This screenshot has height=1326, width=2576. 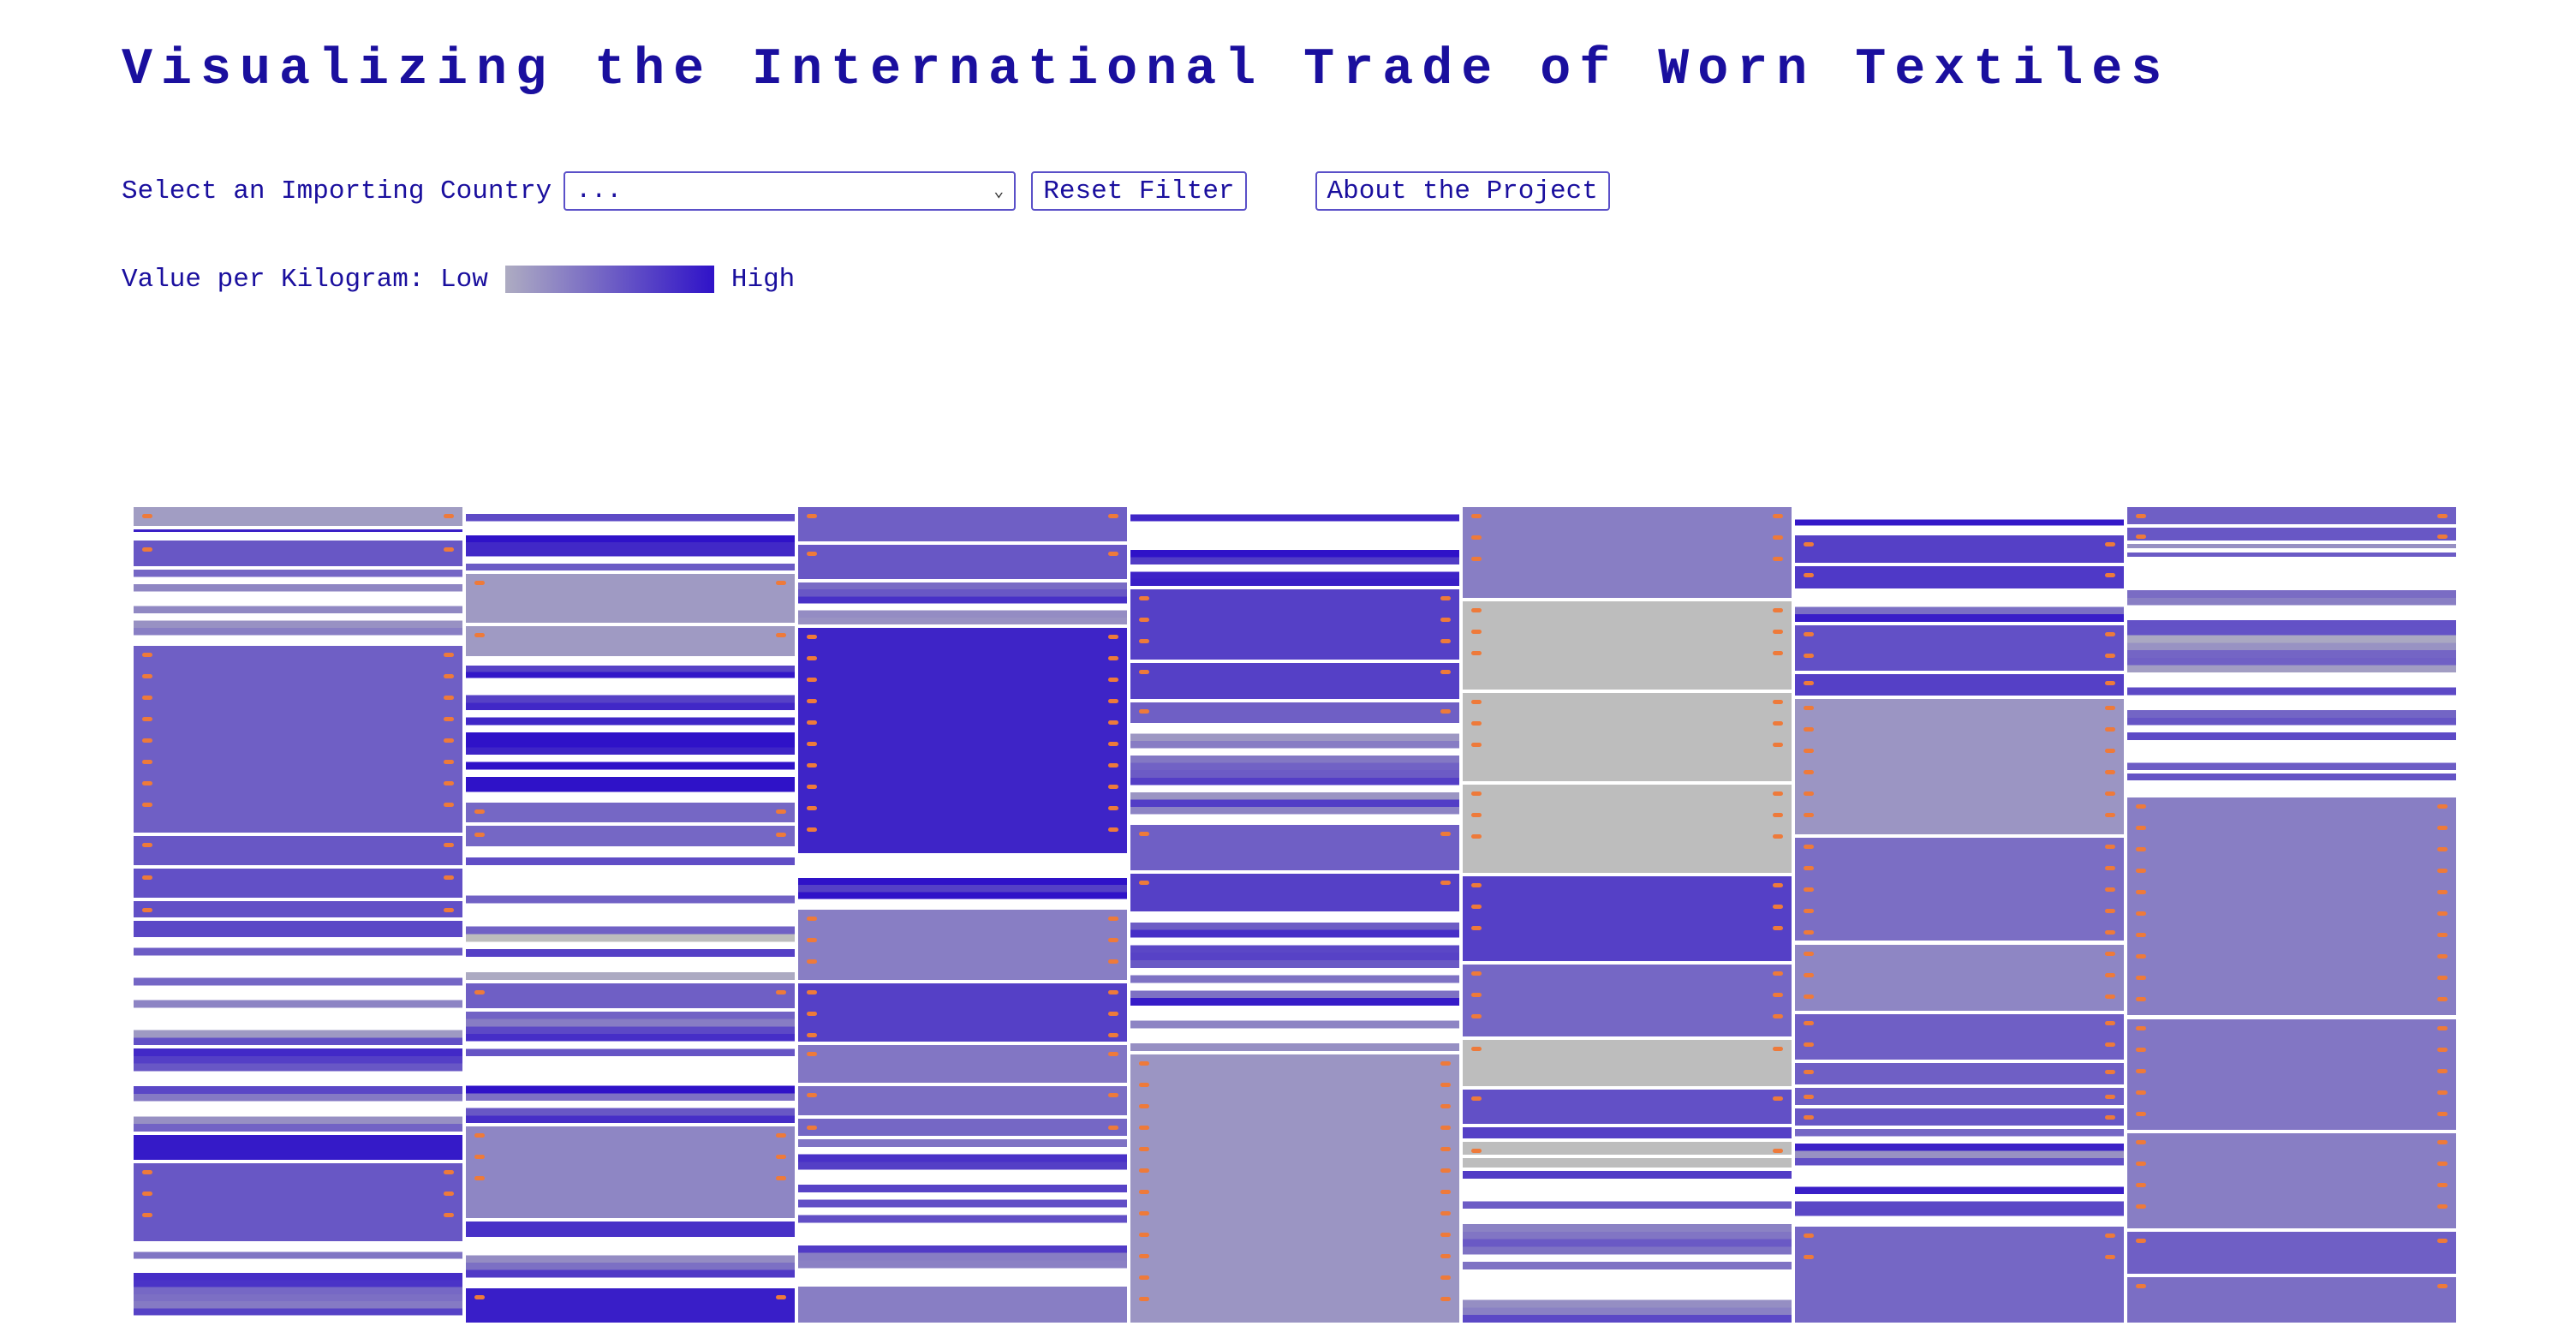 What do you see at coordinates (1139, 191) in the screenshot?
I see `reset-filter-button: Reset Filter` at bounding box center [1139, 191].